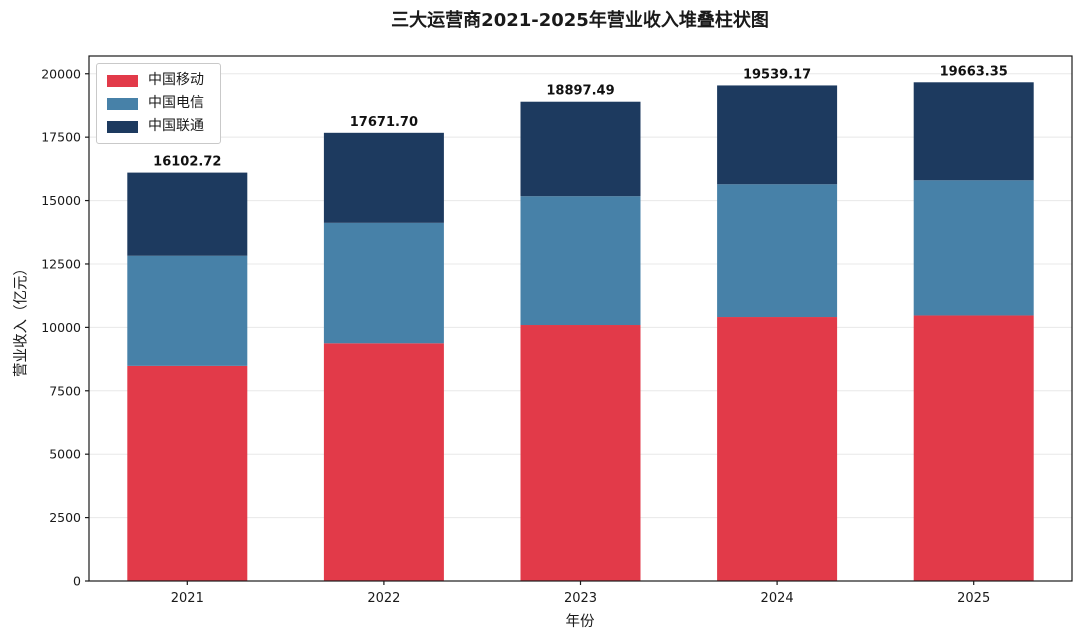 Image resolution: width=1080 pixels, height=643 pixels. What do you see at coordinates (777, 598) in the screenshot?
I see `x-tick-label: 2024` at bounding box center [777, 598].